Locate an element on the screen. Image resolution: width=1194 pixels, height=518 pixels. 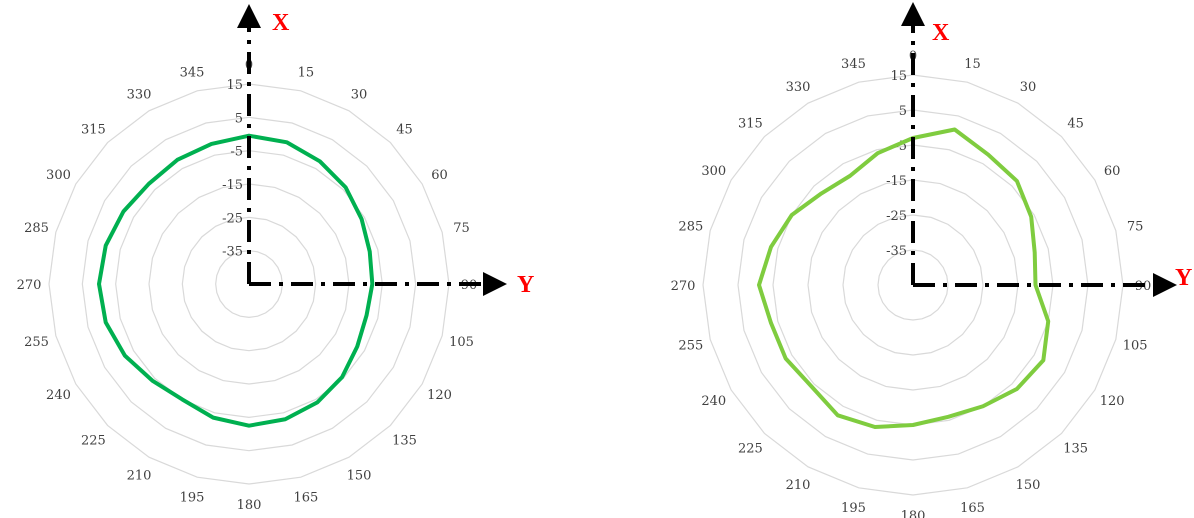
ring-tick-labels: -35 -25 -15 -5 5 15 is located at coordinates (232, 169).